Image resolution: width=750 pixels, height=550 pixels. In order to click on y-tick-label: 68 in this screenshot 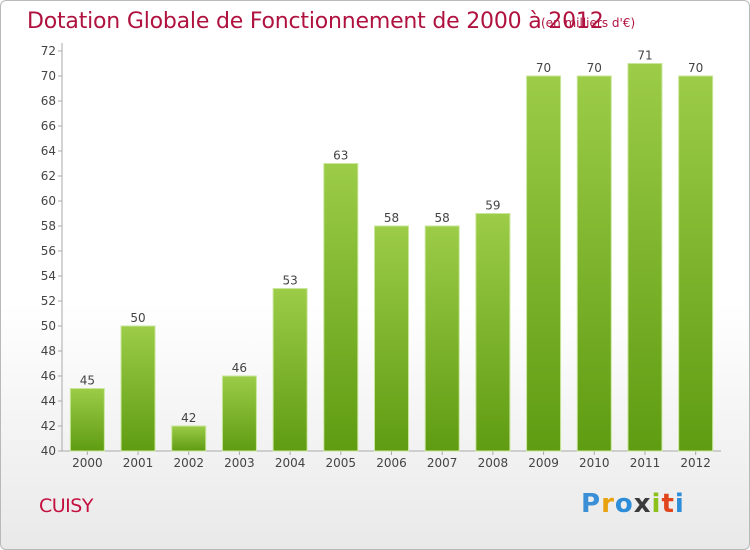, I will do `click(48, 101)`.